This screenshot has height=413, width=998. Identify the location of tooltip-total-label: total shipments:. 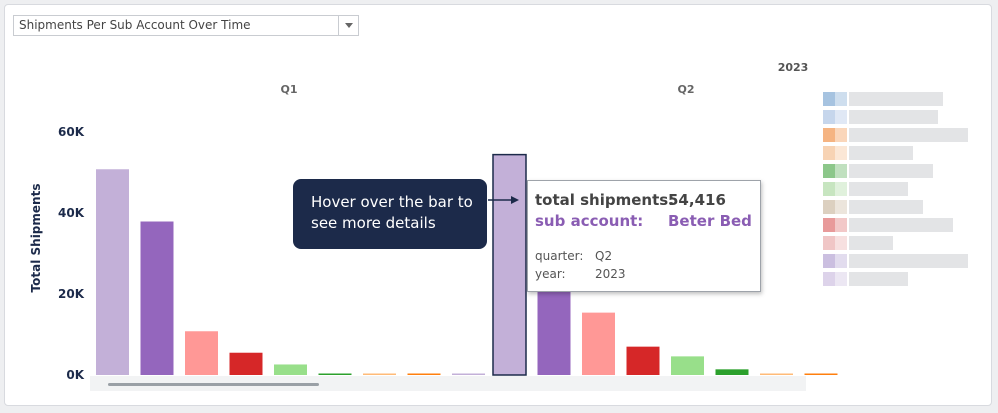
(605, 200).